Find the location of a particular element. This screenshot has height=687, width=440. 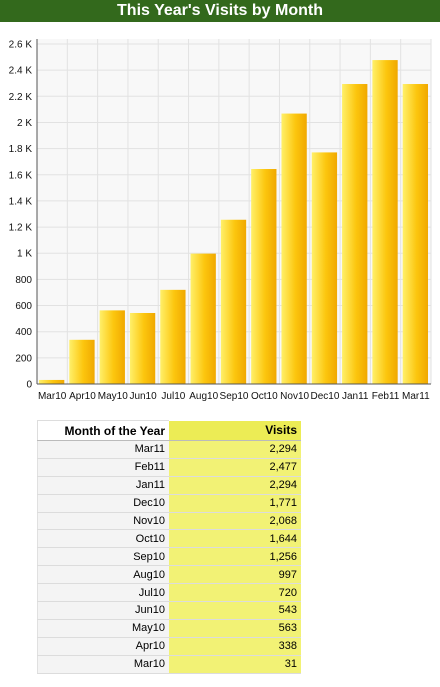

month-cell: May10 is located at coordinates (103, 628).